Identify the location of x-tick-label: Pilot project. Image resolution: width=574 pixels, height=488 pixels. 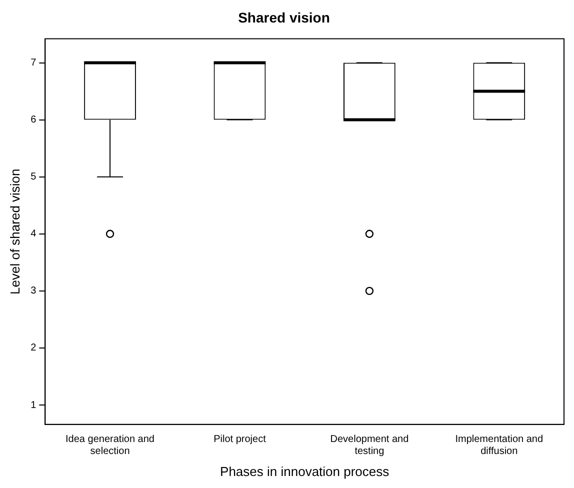
(240, 440).